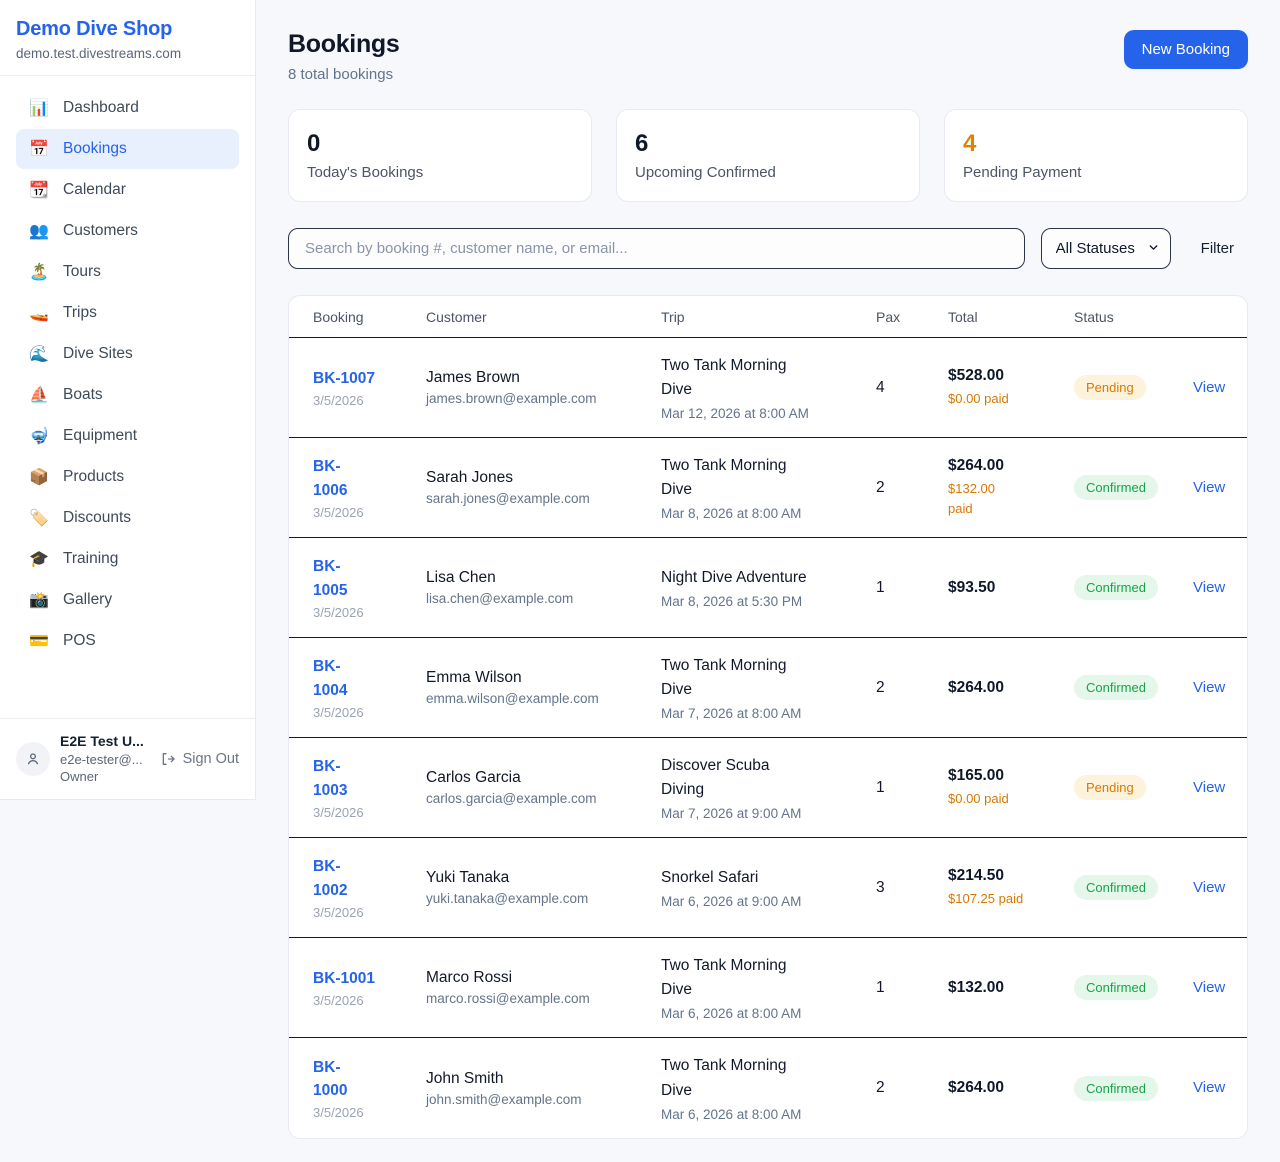  Describe the element at coordinates (84, 108) in the screenshot. I see `sidebar-item-dashboard: 📊 Dashboard` at that location.